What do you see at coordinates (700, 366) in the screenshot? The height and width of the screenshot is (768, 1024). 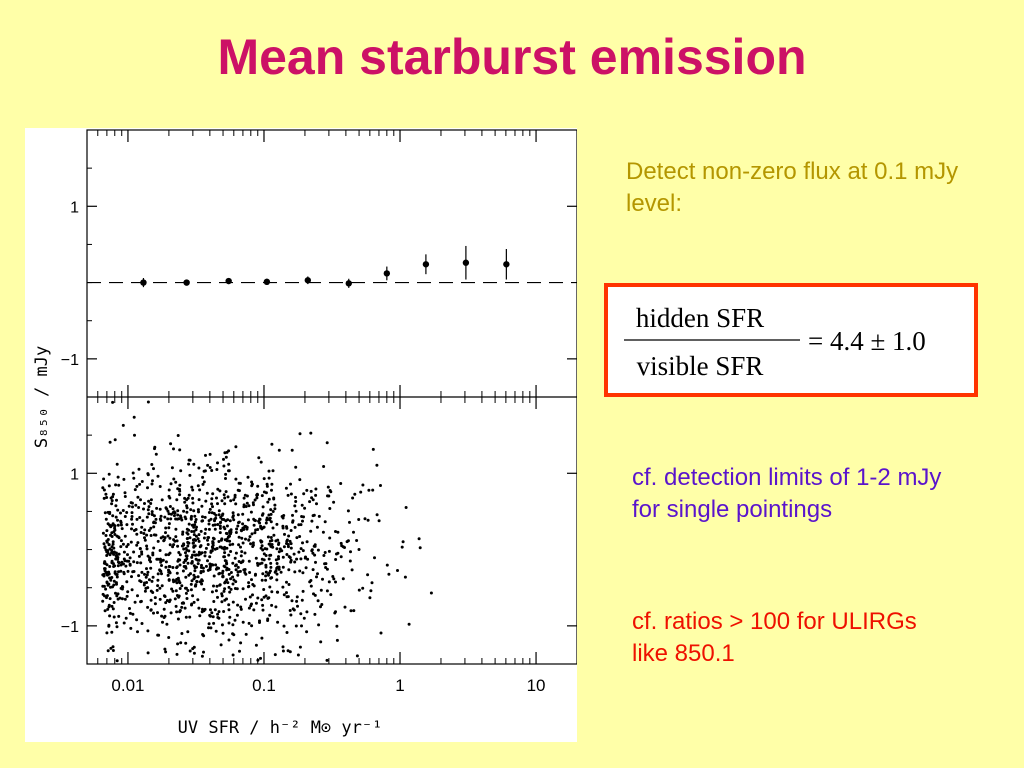 I see `equation-denominator: visible SFR` at bounding box center [700, 366].